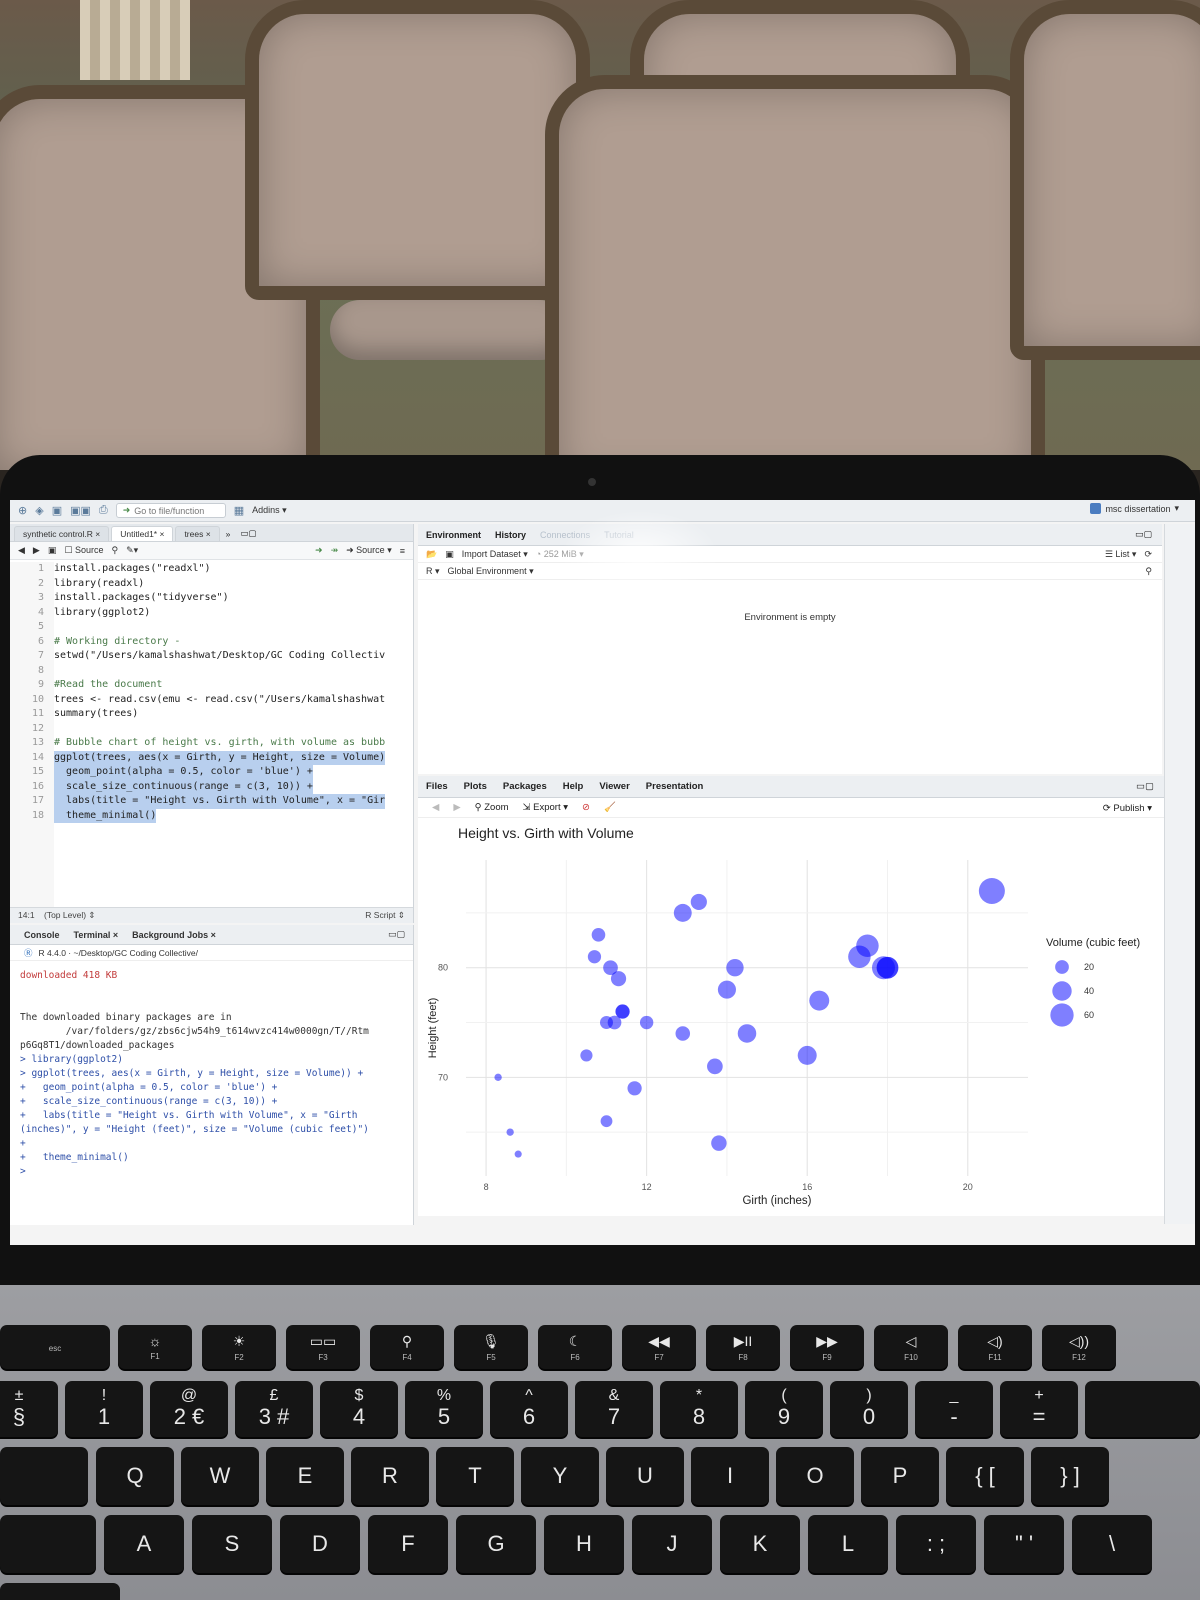  I want to click on key-num-4: $4, so click(359, 1409).